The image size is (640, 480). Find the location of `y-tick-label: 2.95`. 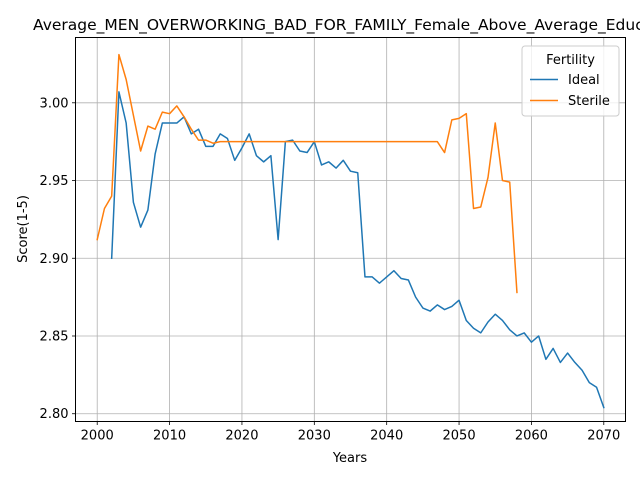

y-tick-label: 2.95 is located at coordinates (54, 181).